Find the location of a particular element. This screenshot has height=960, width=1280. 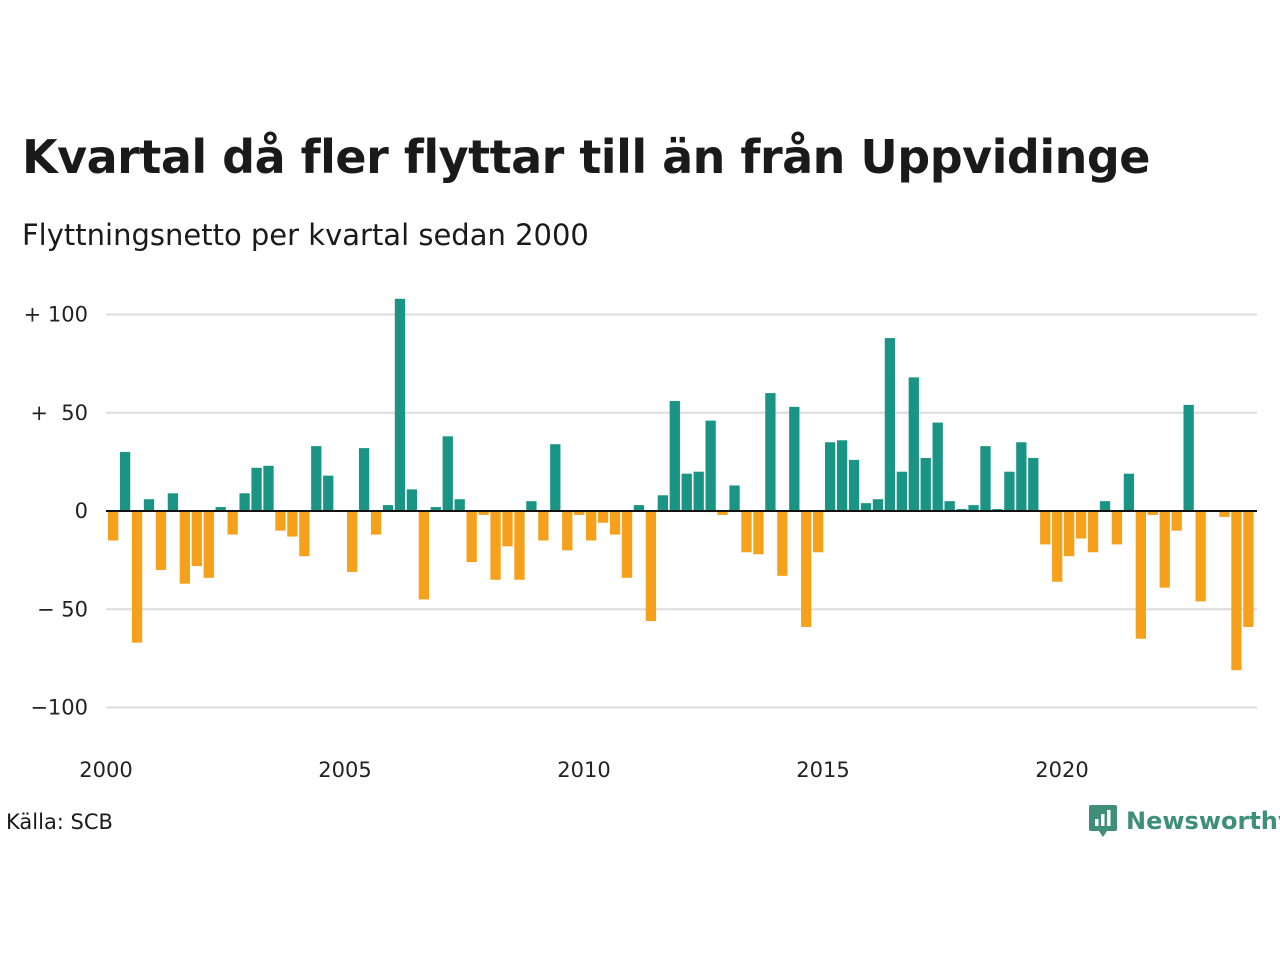

brand-name: Newsworthy is located at coordinates (1203, 821).